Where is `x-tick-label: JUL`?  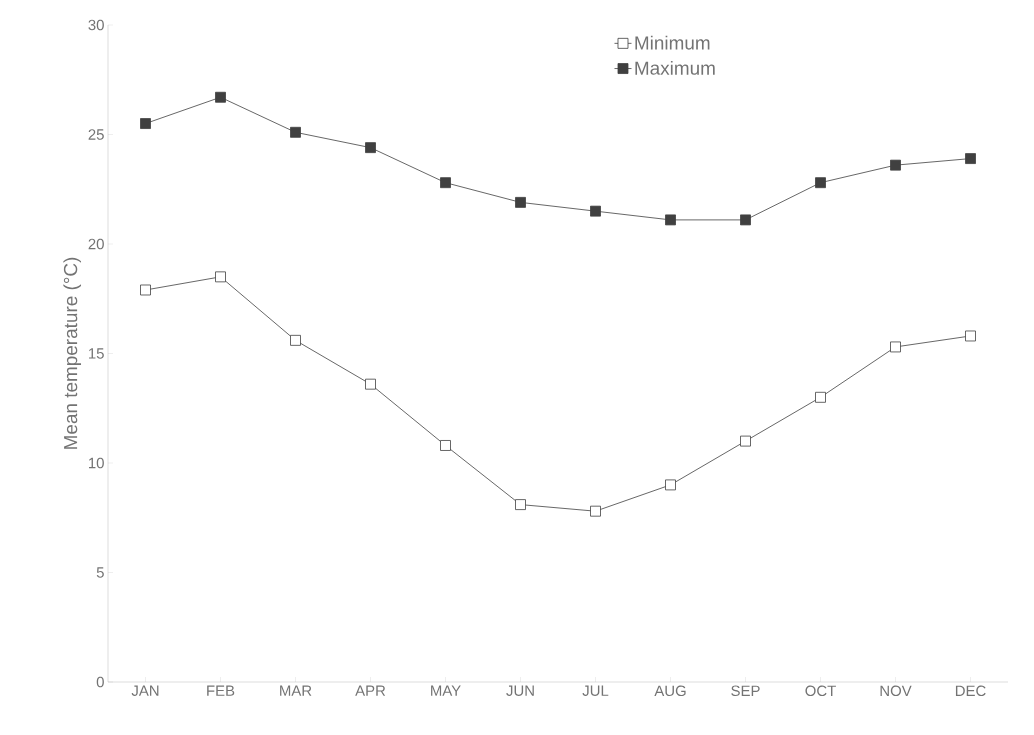
x-tick-label: JUL is located at coordinates (595, 690).